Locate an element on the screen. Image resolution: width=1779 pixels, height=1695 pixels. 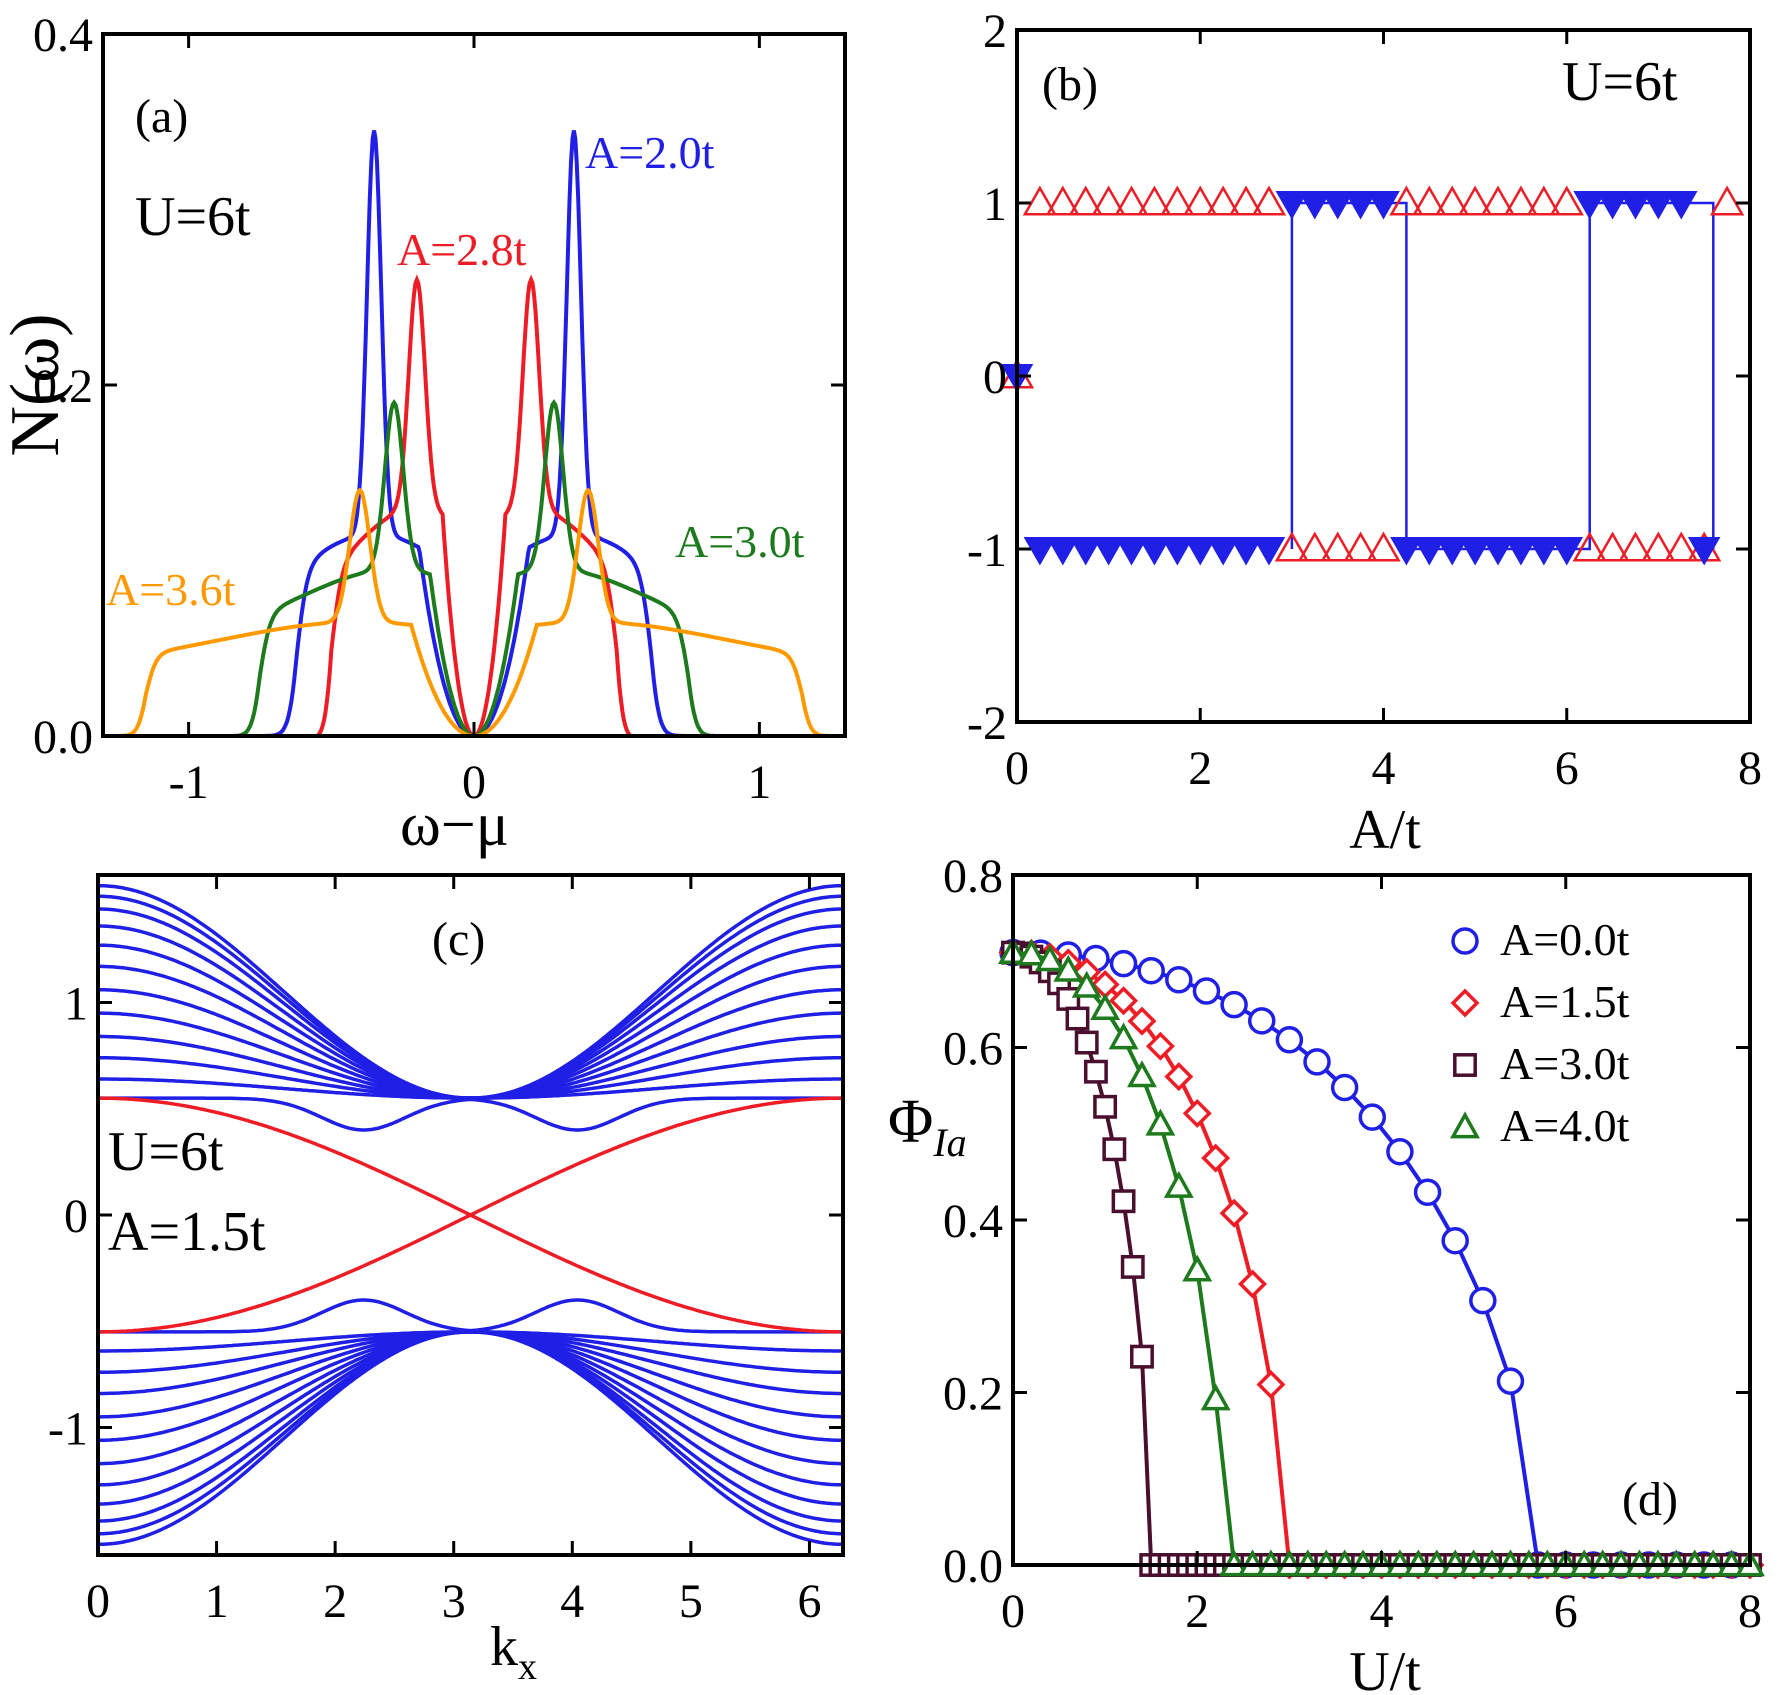
edge-state-band is located at coordinates (470, 1215).